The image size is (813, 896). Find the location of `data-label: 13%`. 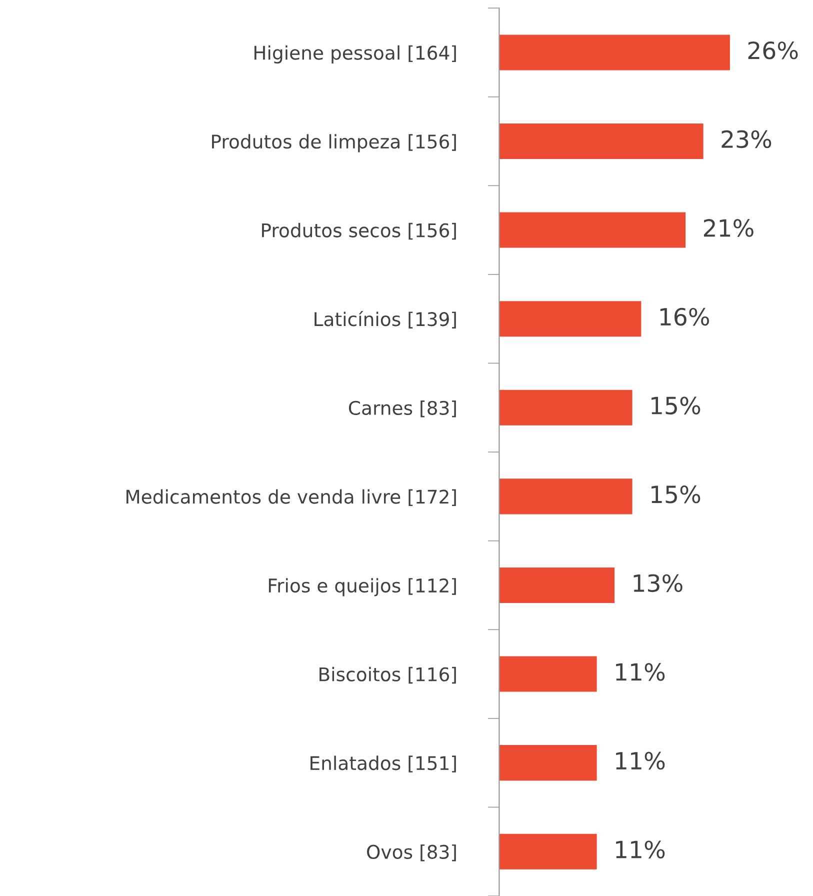

data-label: 13% is located at coordinates (658, 583).